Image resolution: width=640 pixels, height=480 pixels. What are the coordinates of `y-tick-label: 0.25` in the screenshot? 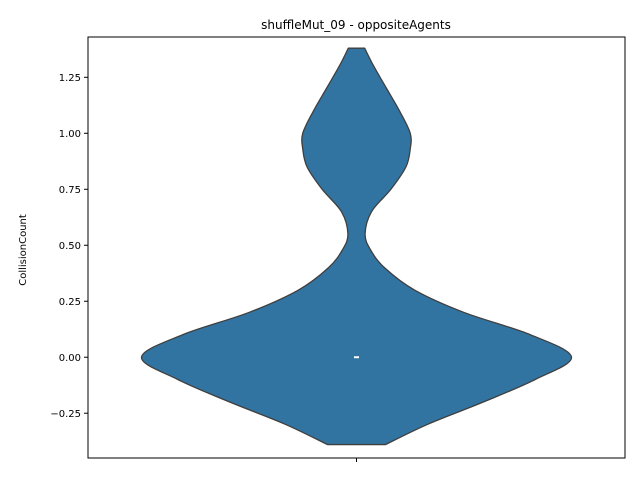 It's located at (70, 302).